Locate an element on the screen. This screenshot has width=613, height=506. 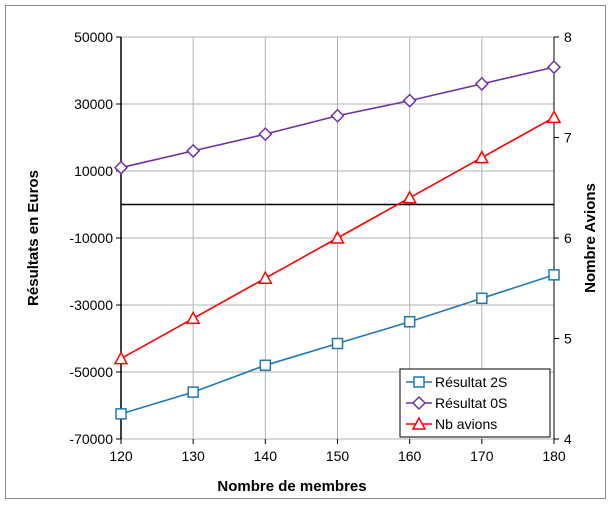
x-tick-label: 180 is located at coordinates (554, 456).